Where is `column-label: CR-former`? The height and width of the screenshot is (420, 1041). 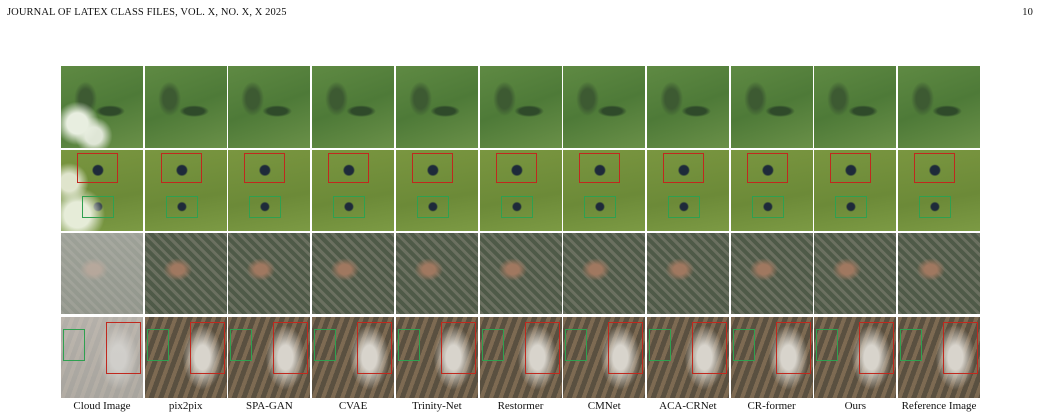
column-label: CR-former is located at coordinates (771, 406).